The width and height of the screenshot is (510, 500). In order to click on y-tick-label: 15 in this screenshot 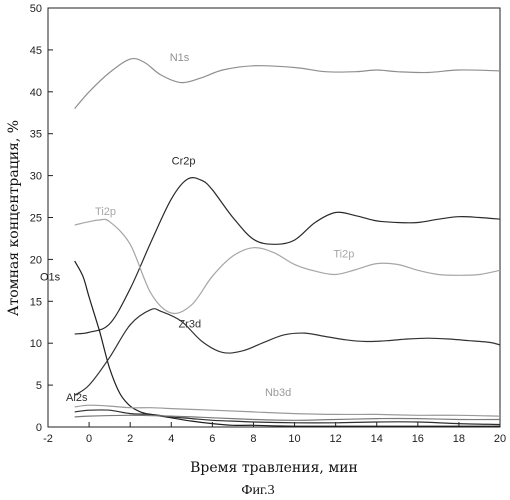, I will do `click(36, 302)`.